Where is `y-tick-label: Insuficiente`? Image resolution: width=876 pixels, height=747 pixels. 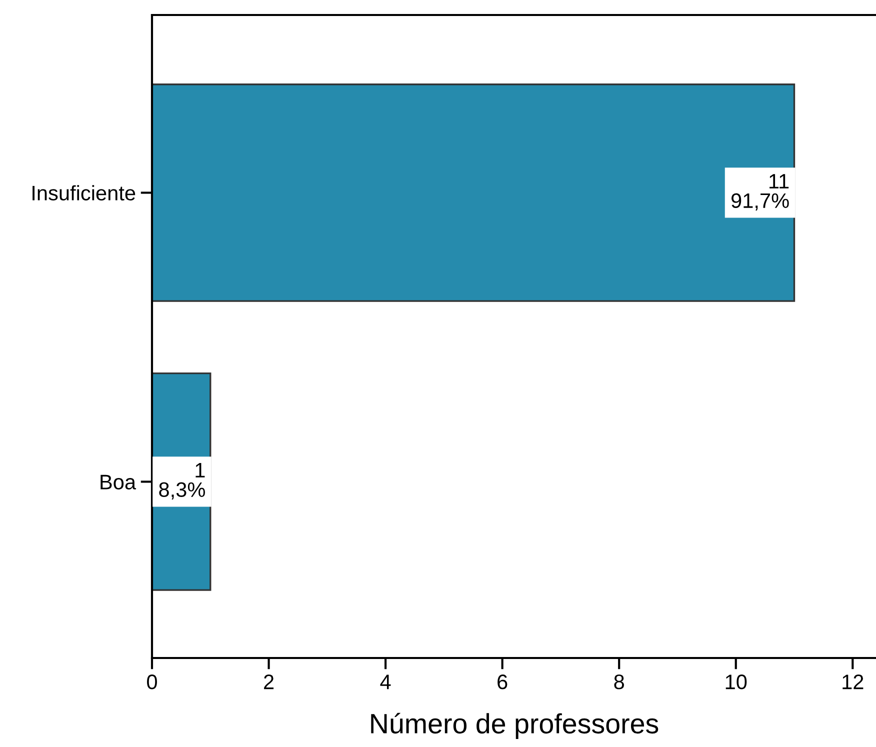
y-tick-label: Insuficiente is located at coordinates (84, 192).